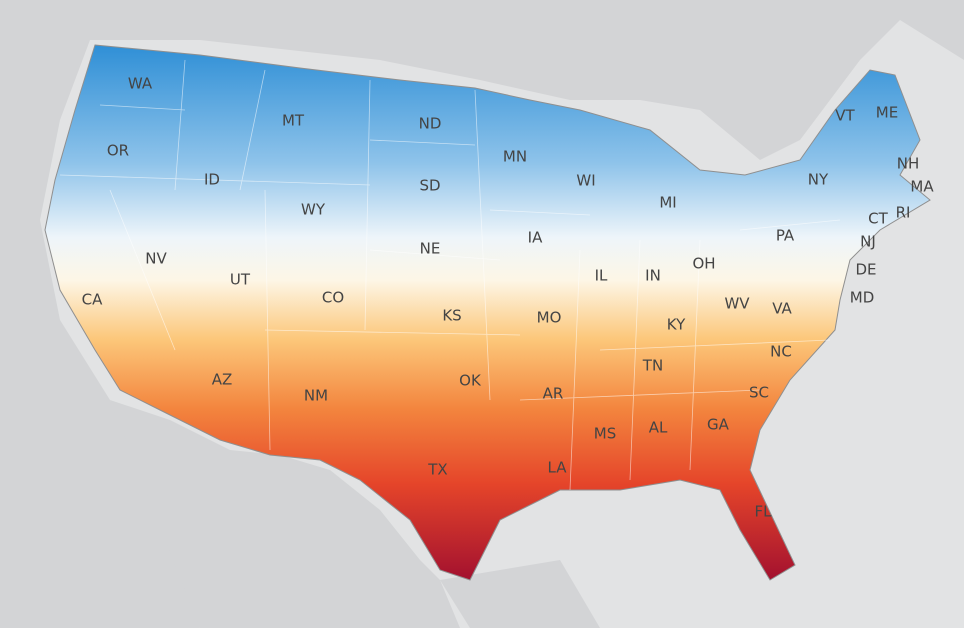 This screenshot has height=628, width=964. What do you see at coordinates (212, 180) in the screenshot?
I see `state-label: ID` at bounding box center [212, 180].